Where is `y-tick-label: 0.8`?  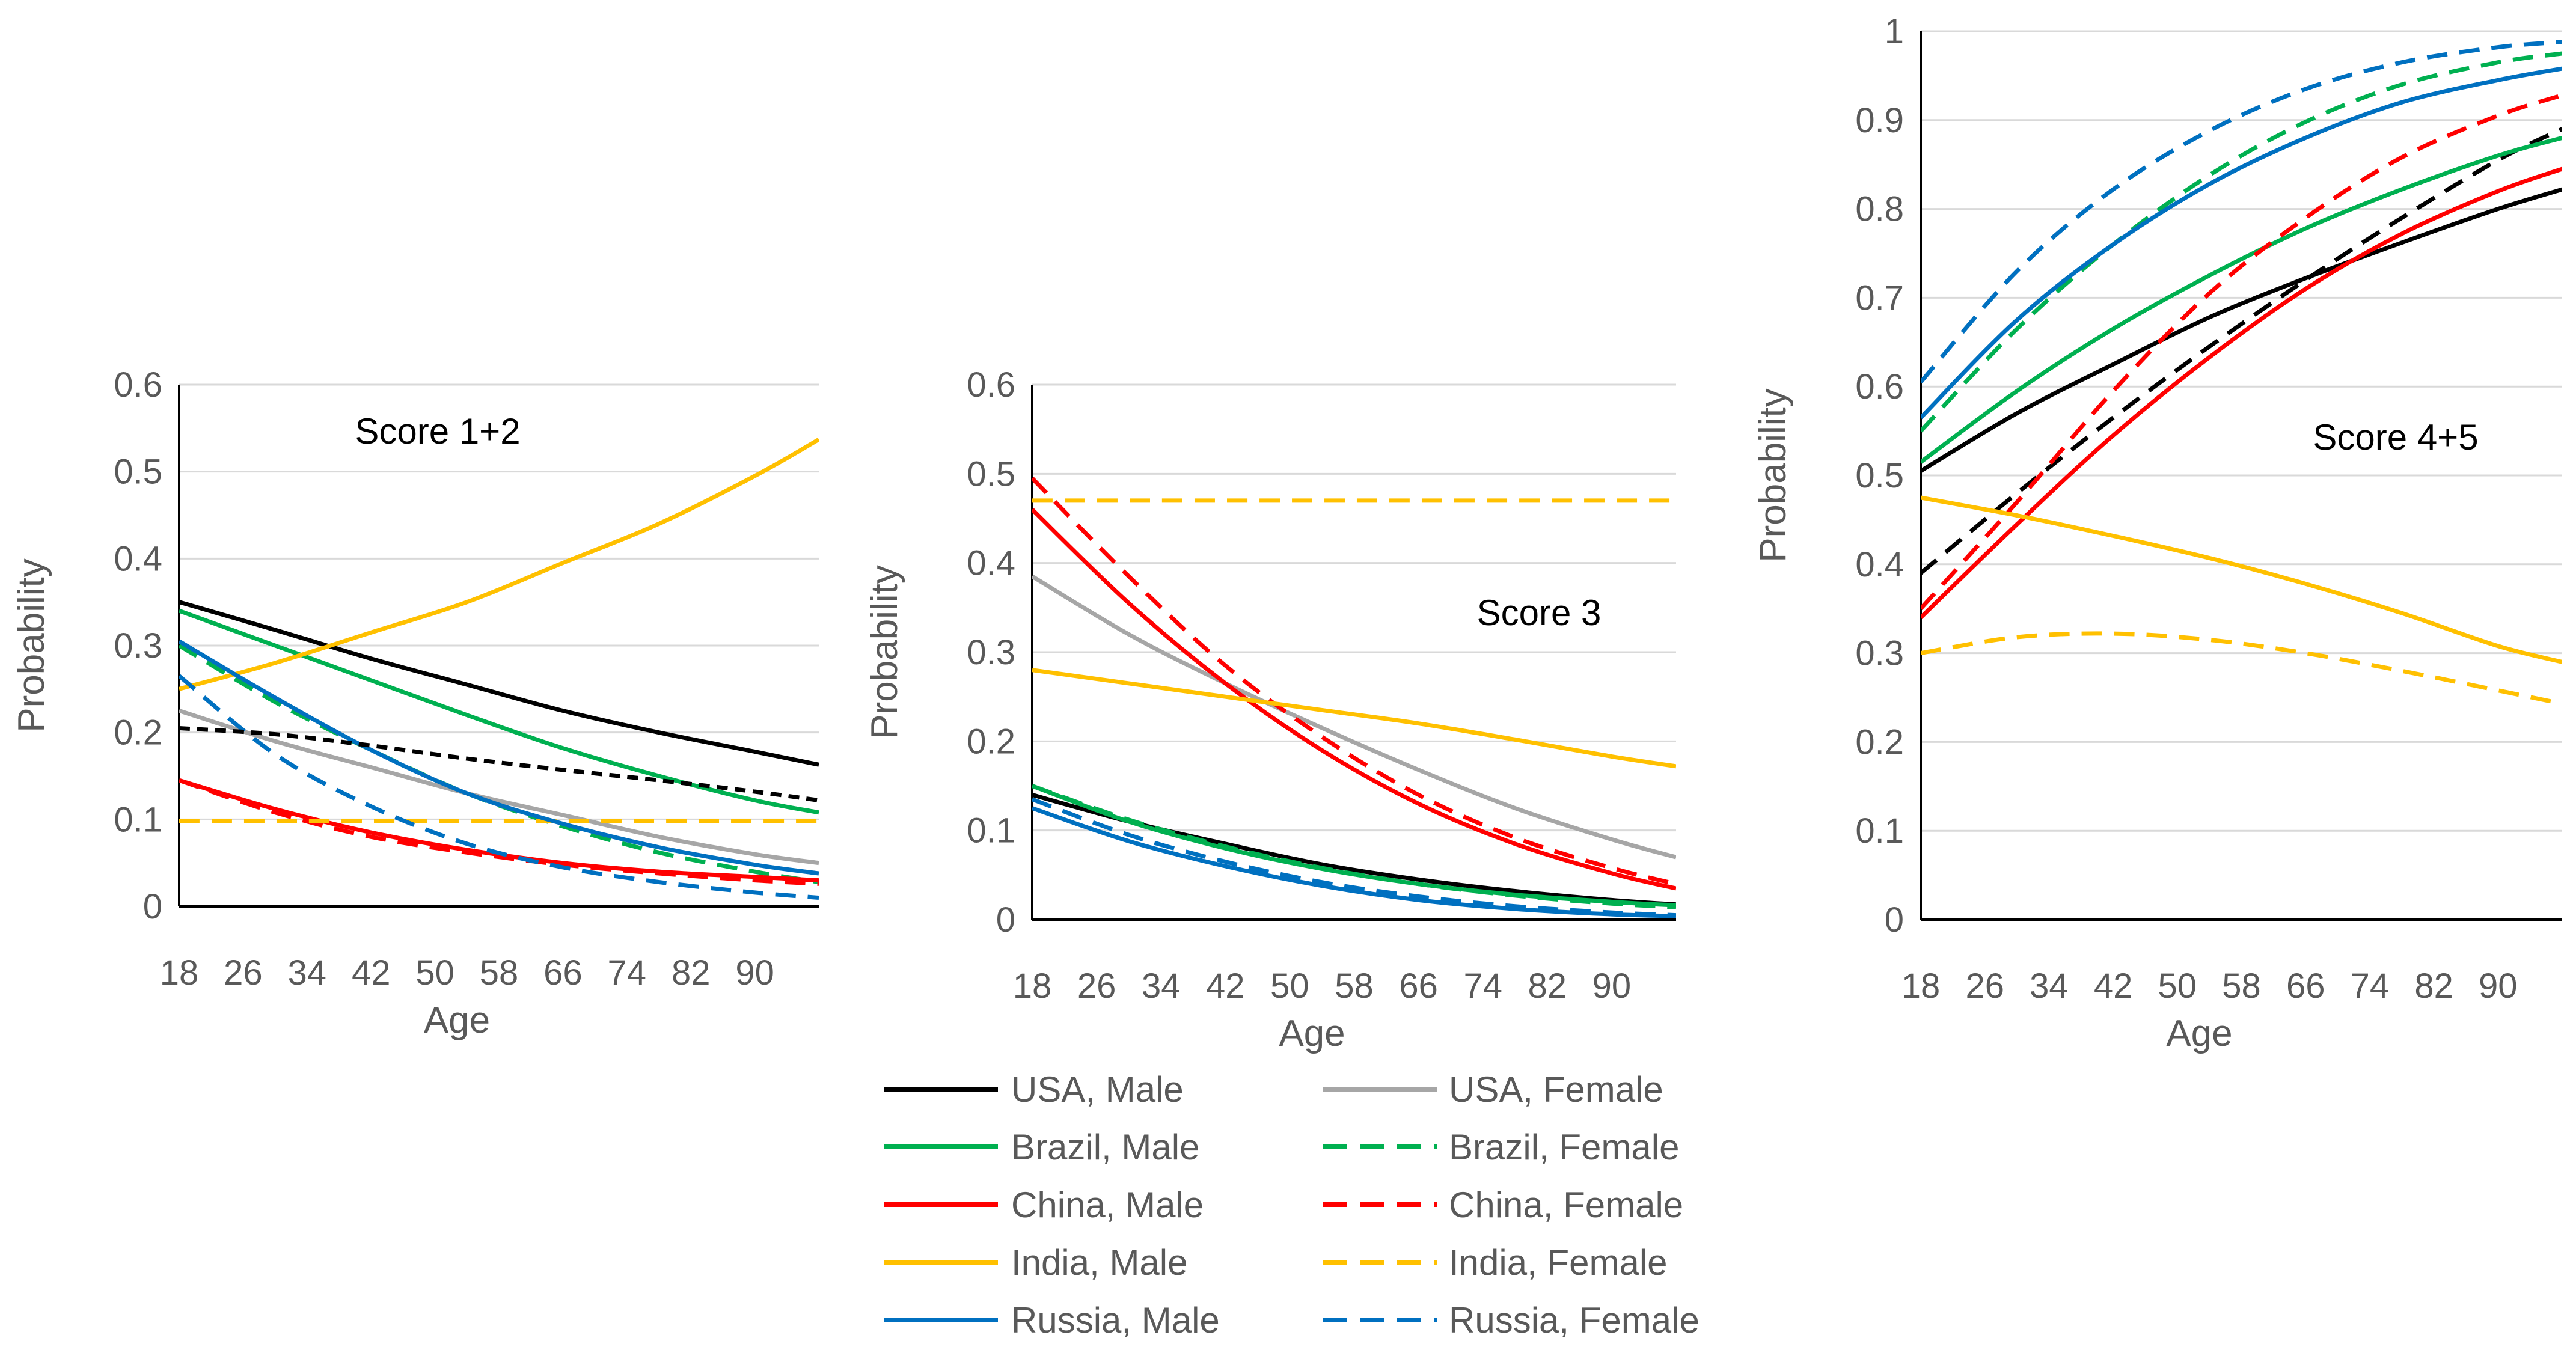
y-tick-label: 0.8 is located at coordinates (1879, 209).